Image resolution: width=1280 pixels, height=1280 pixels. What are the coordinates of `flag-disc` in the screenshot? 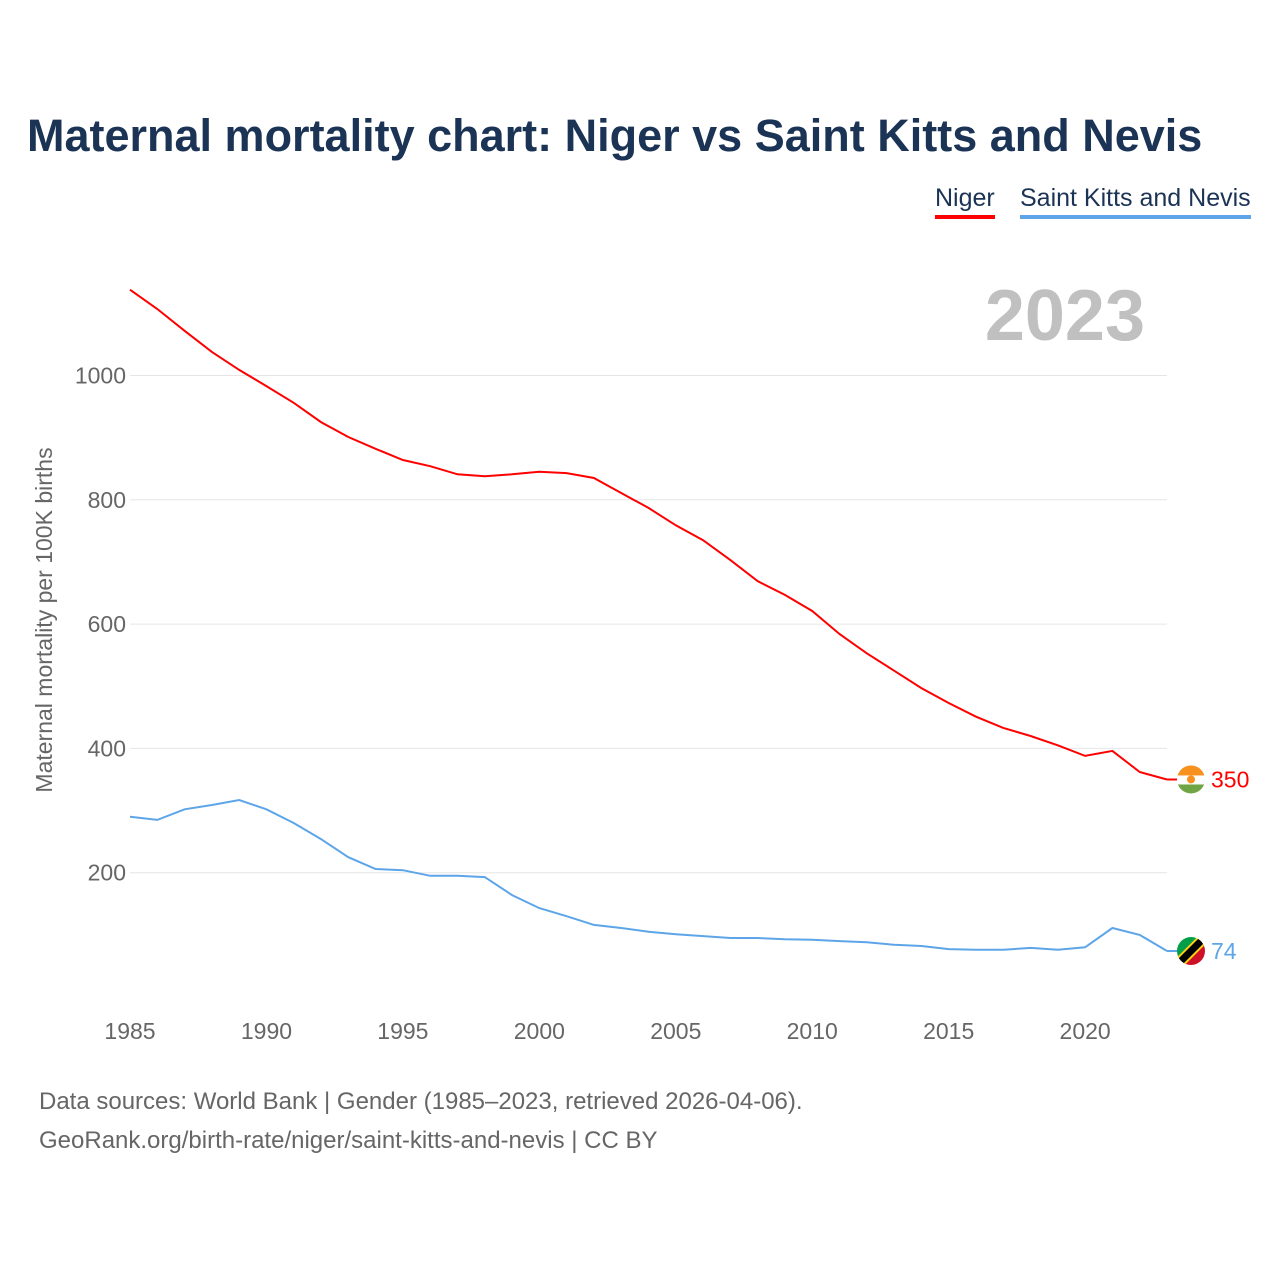 It's located at (1191, 779).